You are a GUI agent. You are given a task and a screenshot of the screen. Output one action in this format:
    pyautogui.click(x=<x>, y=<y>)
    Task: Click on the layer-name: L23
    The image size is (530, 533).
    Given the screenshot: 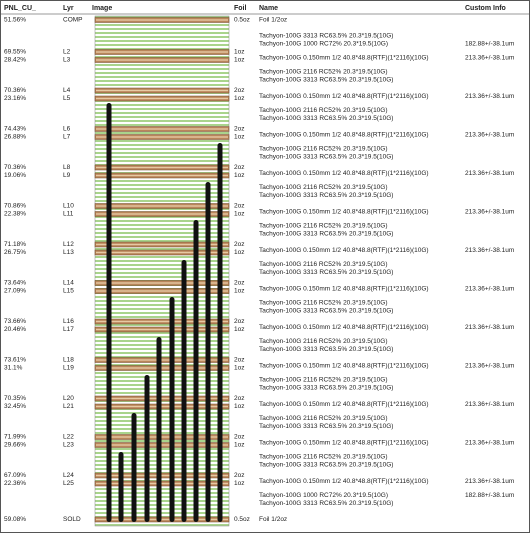 What is the action you would take?
    pyautogui.click(x=68, y=445)
    